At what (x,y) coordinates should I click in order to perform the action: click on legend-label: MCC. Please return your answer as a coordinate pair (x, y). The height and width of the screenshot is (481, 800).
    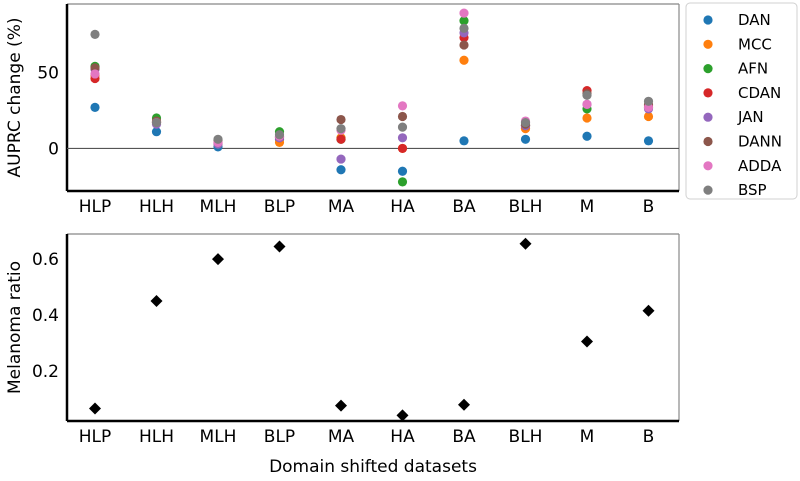
    Looking at the image, I should click on (755, 44).